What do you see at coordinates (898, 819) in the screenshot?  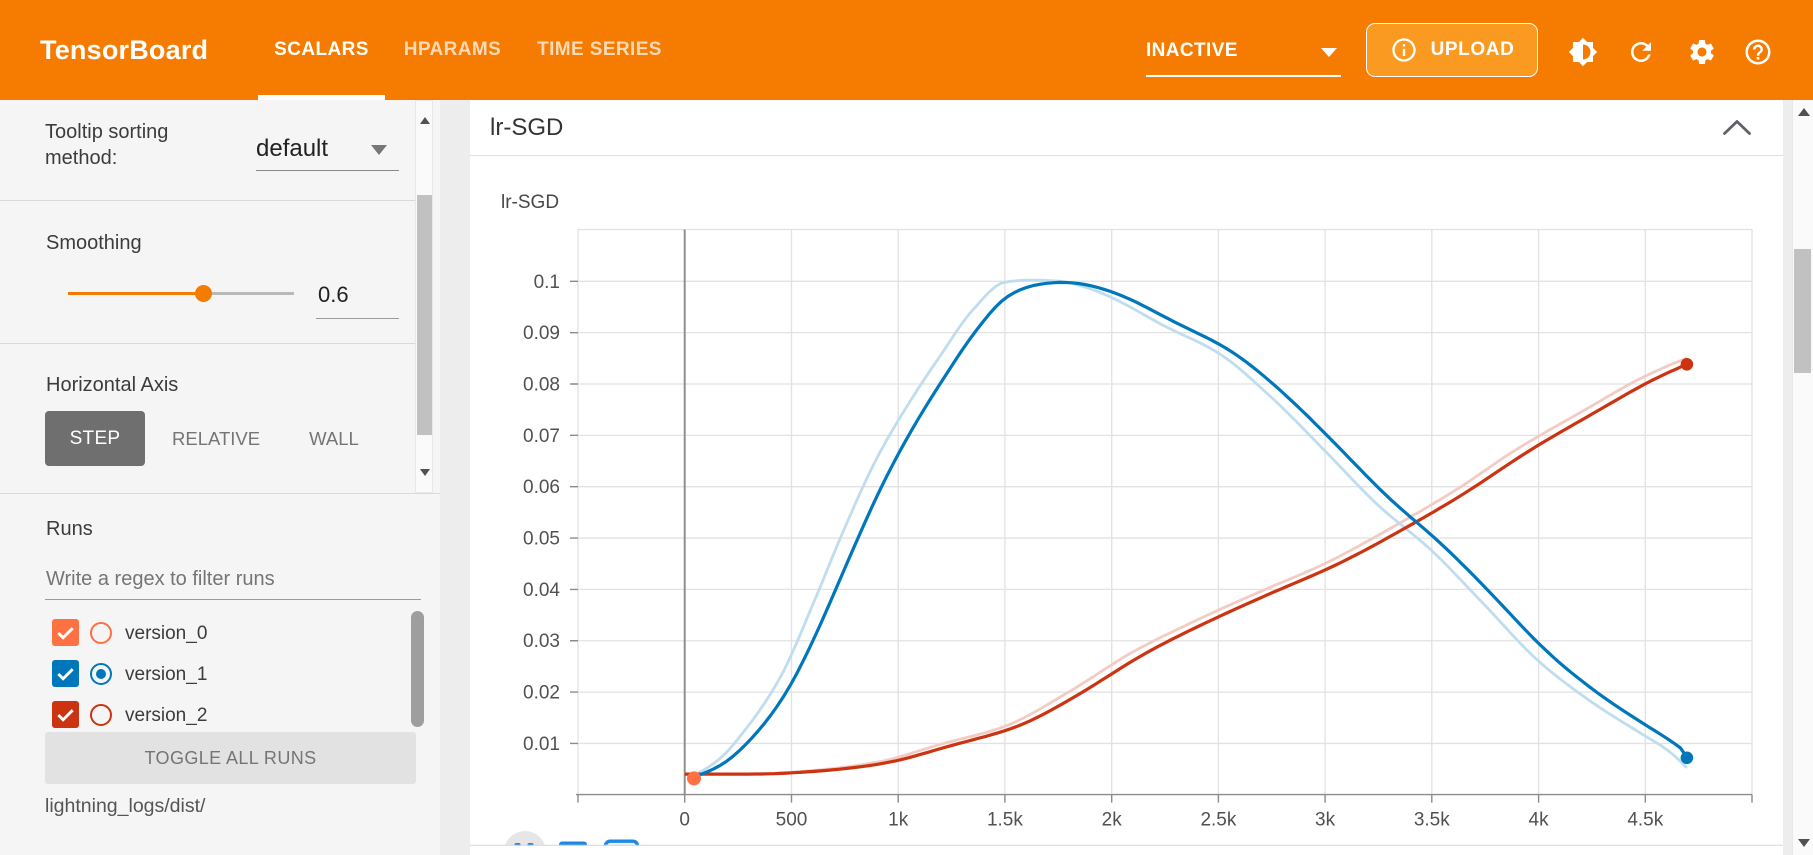 I see `svg-text: 1k` at bounding box center [898, 819].